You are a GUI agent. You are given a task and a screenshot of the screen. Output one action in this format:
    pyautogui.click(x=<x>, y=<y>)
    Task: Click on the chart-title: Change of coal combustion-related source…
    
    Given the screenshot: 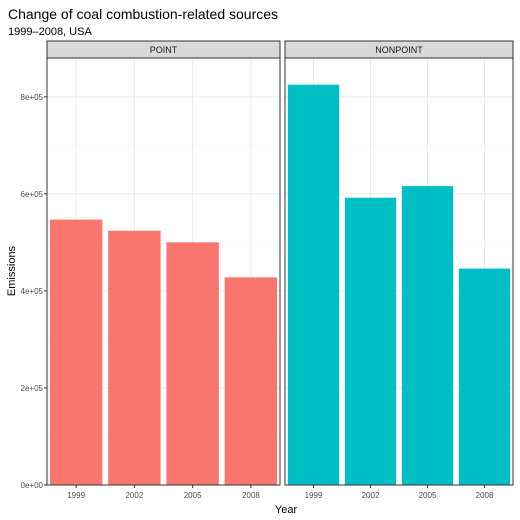 What is the action you would take?
    pyautogui.click(x=143, y=14)
    